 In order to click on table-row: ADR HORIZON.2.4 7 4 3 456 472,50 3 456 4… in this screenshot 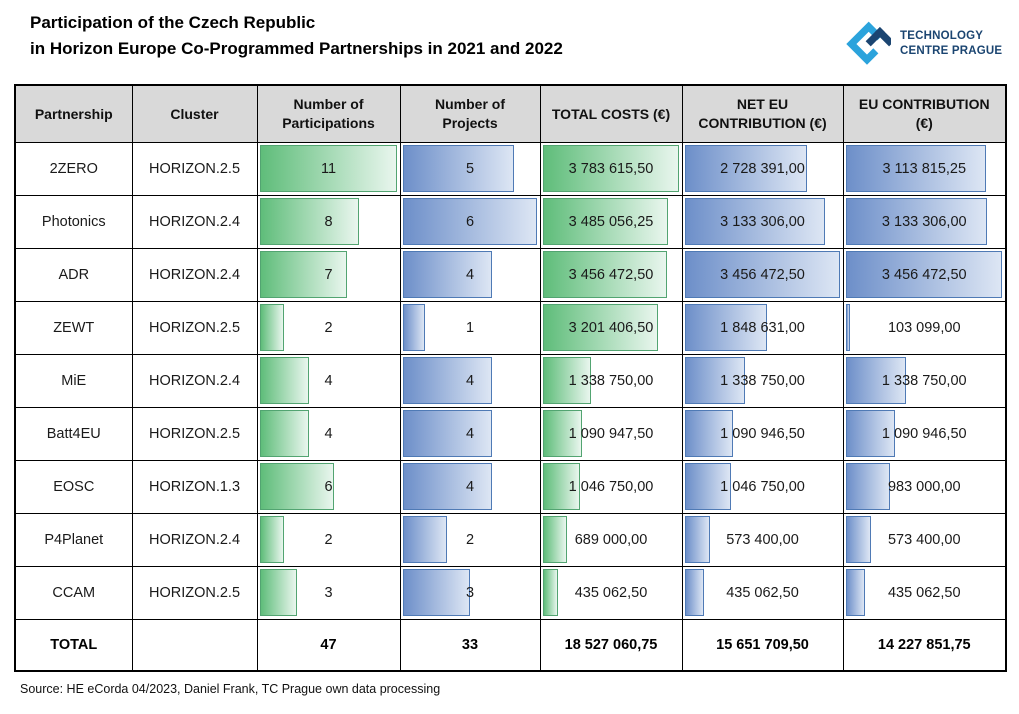, I will do `click(510, 275)`.